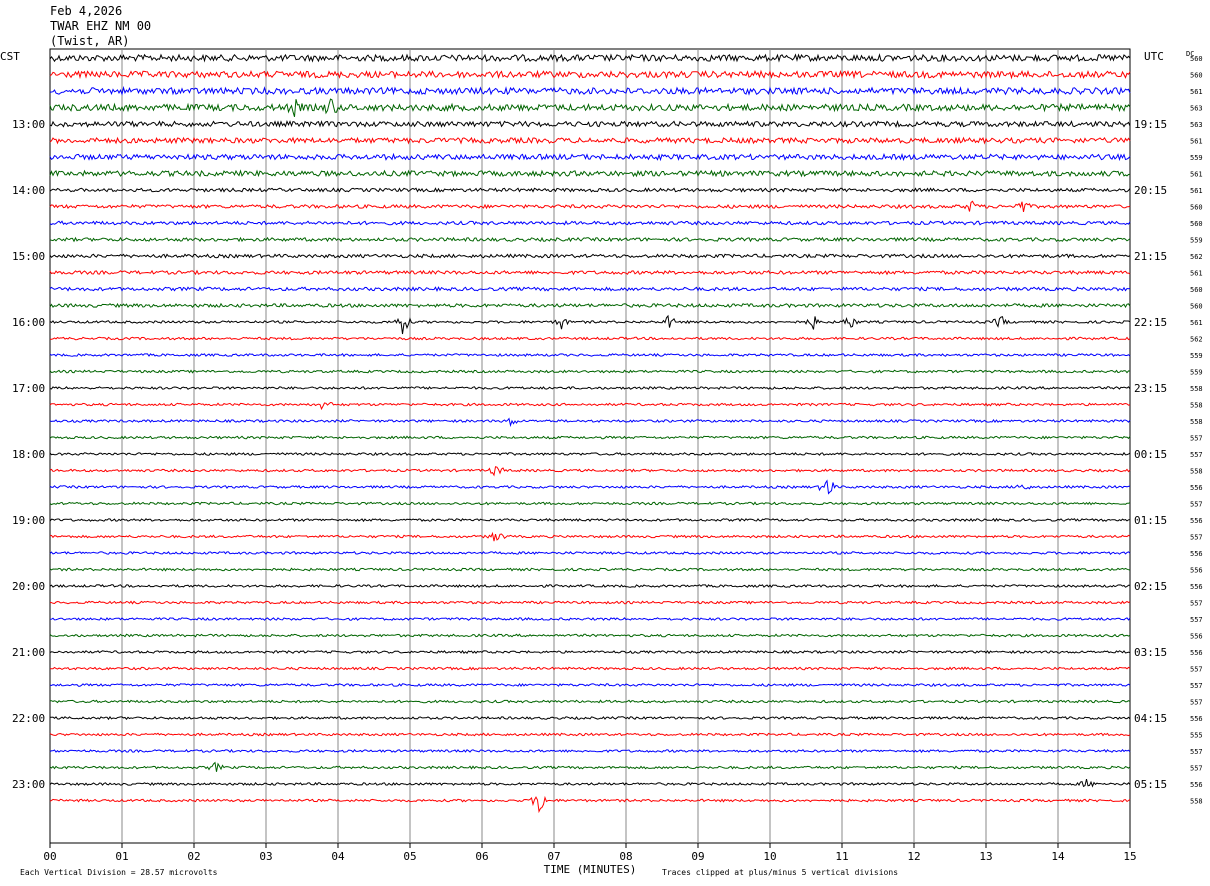  Describe the element at coordinates (28, 124) in the screenshot. I see `cst-hour-label: 13:00` at that location.